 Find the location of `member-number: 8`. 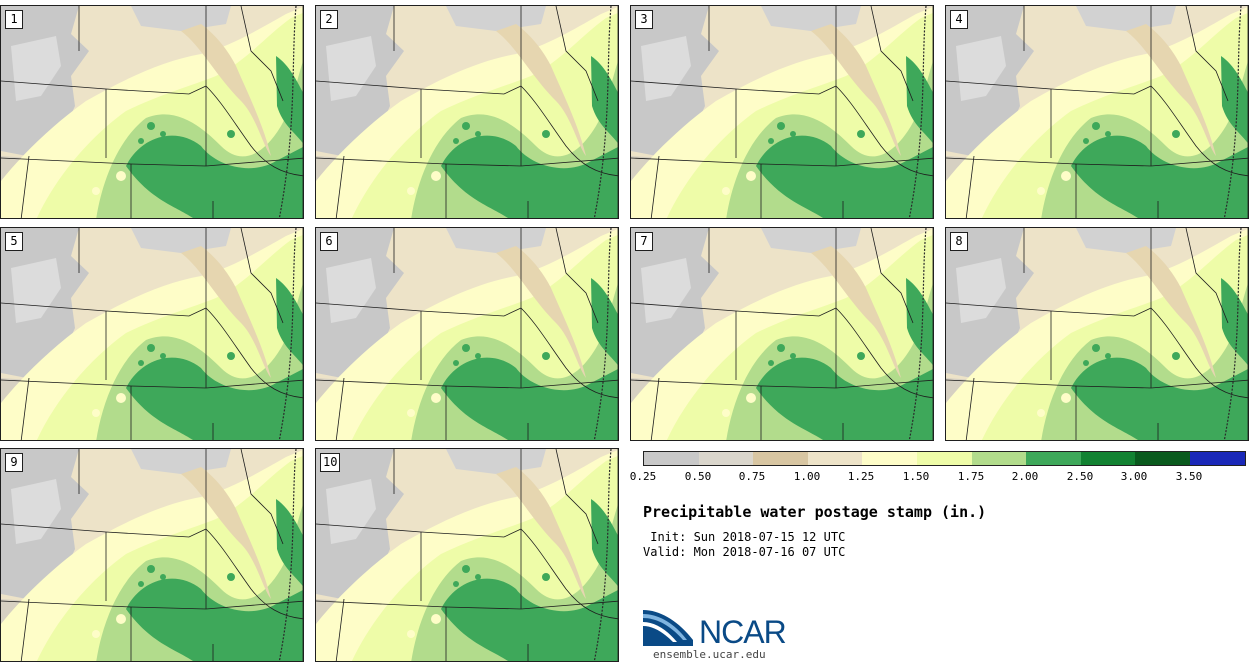

member-number: 8 is located at coordinates (959, 241).